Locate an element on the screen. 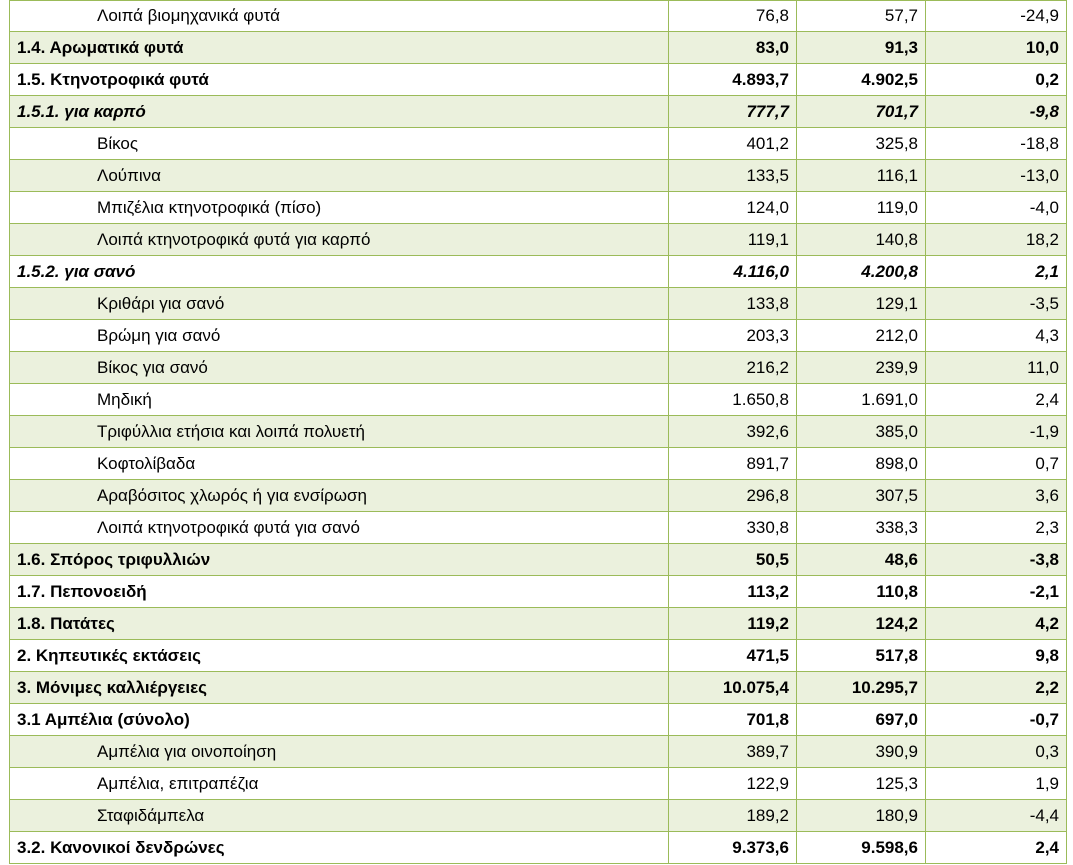  change-percent: -2,1 is located at coordinates (996, 591).